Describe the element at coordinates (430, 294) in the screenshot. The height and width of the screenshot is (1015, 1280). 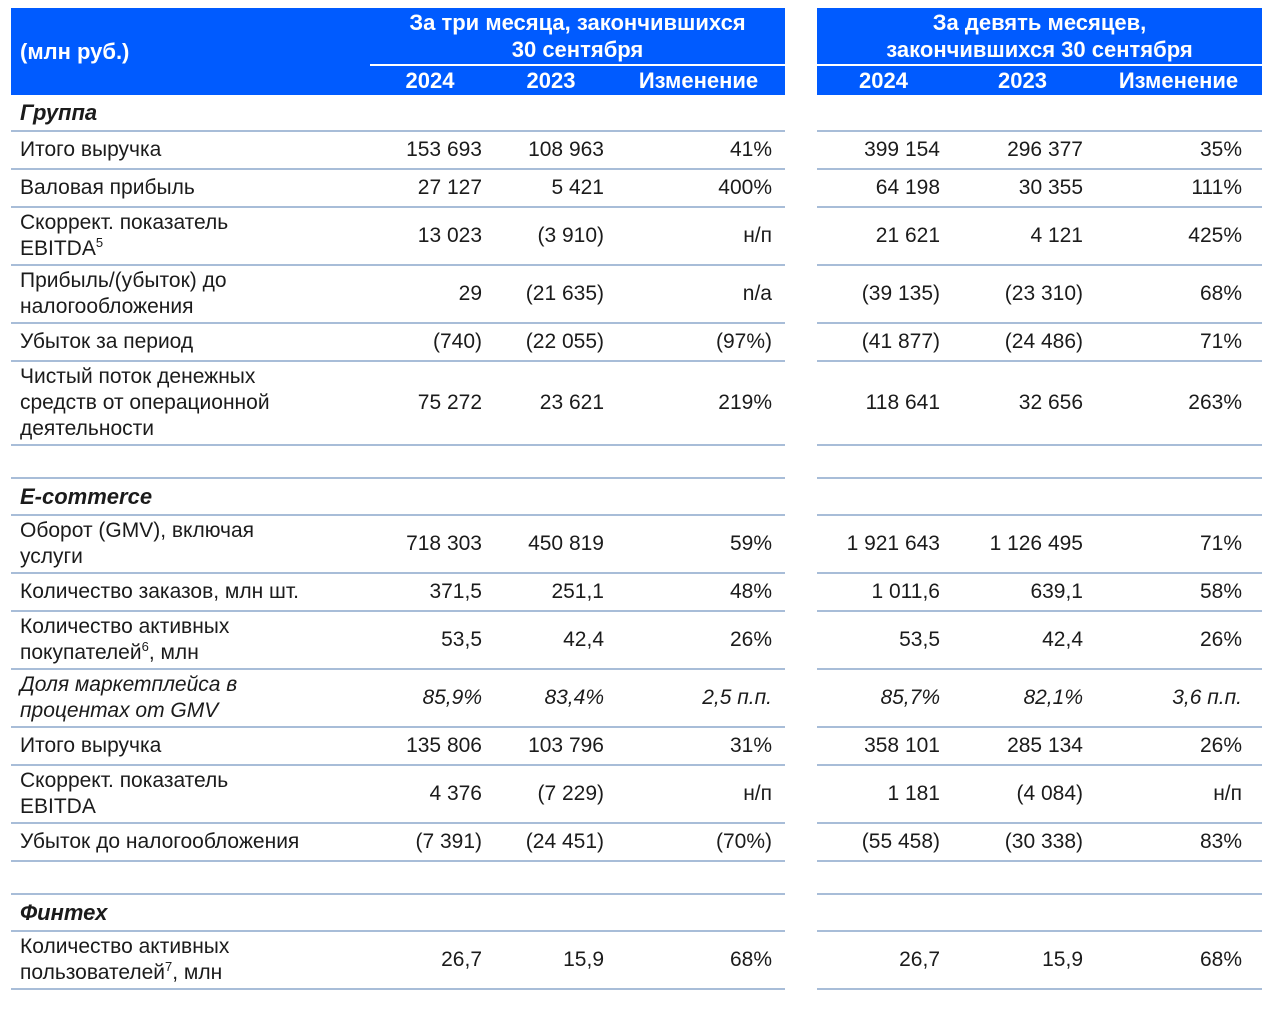
I see `cell-q3-2024: 29` at that location.